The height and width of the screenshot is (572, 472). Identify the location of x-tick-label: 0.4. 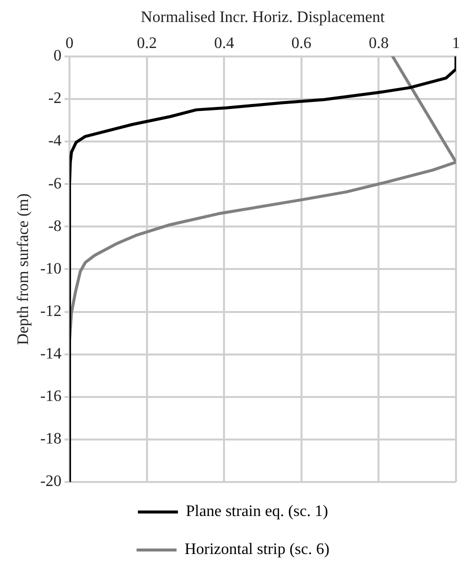
(224, 43).